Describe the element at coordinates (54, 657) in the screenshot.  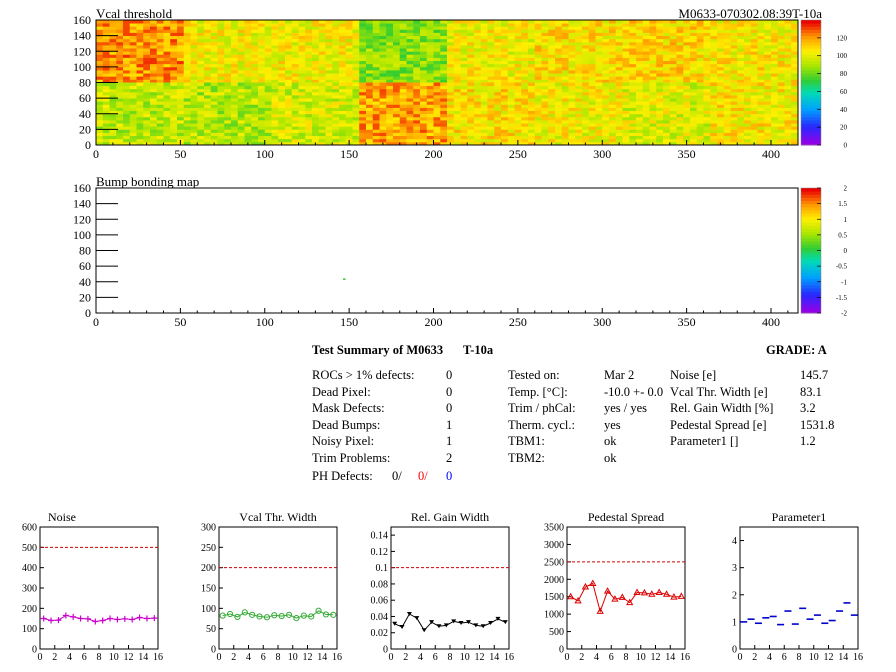
I see `x-tick-label: 2` at that location.